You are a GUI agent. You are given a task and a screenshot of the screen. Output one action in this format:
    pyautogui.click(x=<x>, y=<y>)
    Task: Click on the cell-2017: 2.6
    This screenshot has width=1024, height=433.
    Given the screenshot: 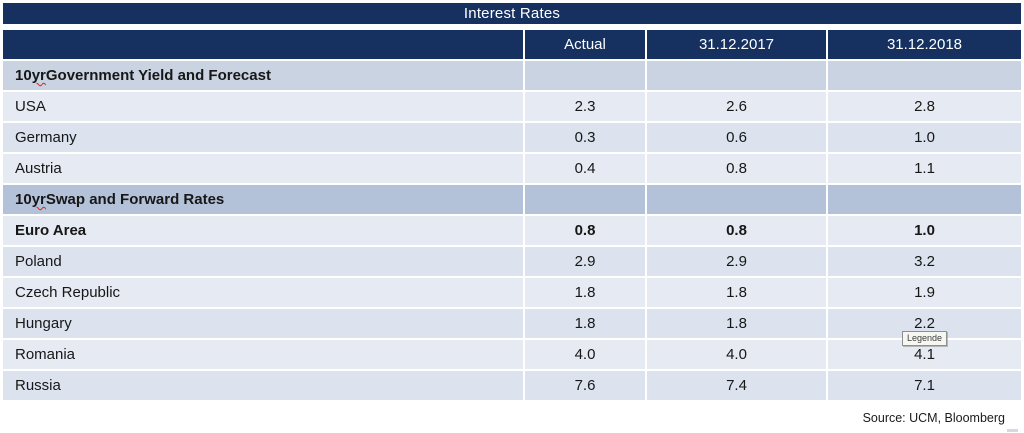 What is the action you would take?
    pyautogui.click(x=736, y=106)
    